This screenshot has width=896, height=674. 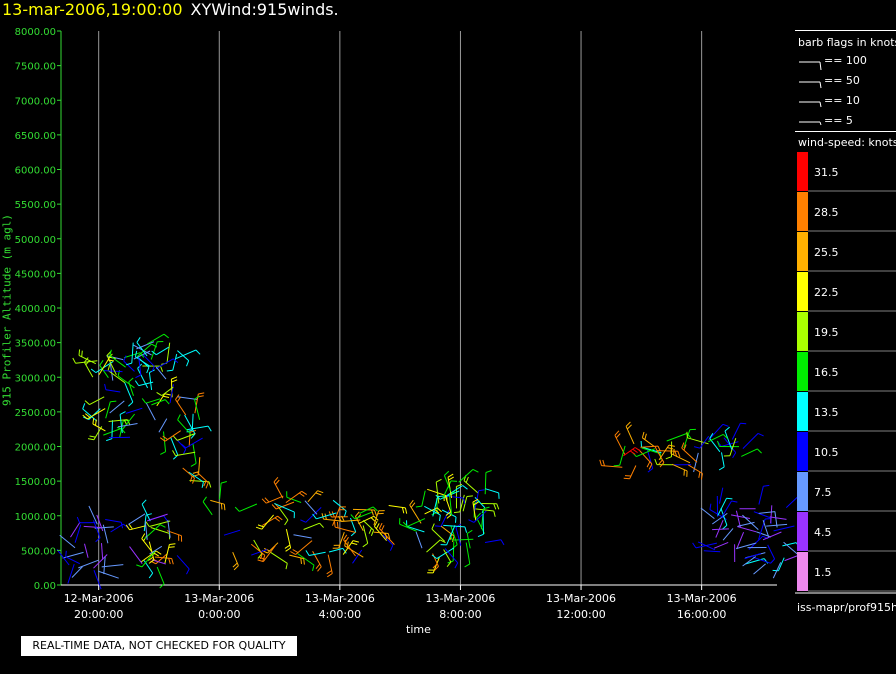 I want to click on chart-title: XYWind:915winds., so click(x=264, y=9).